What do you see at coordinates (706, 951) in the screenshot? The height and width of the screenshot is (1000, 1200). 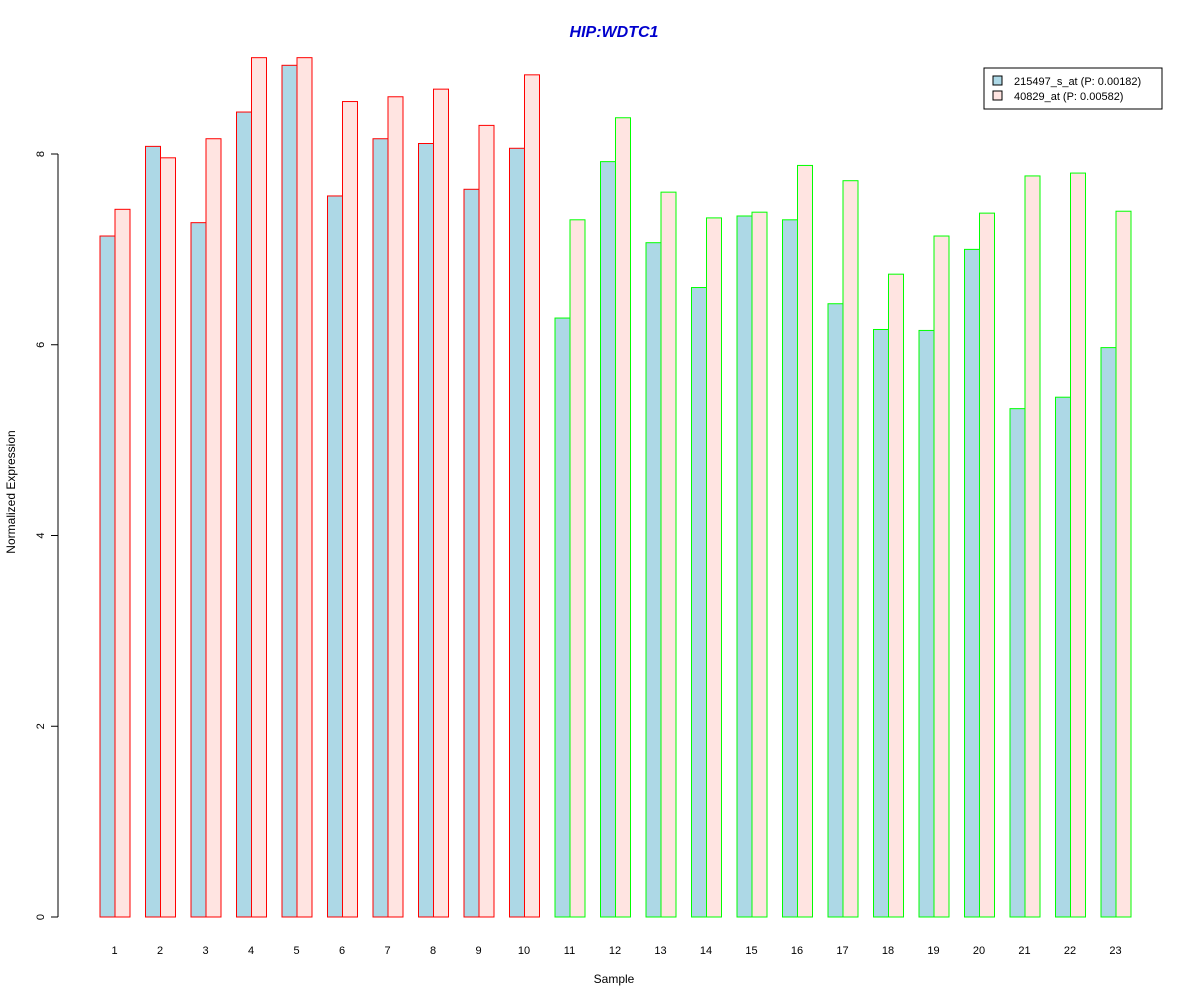 I see `x-tick-label: 14` at bounding box center [706, 951].